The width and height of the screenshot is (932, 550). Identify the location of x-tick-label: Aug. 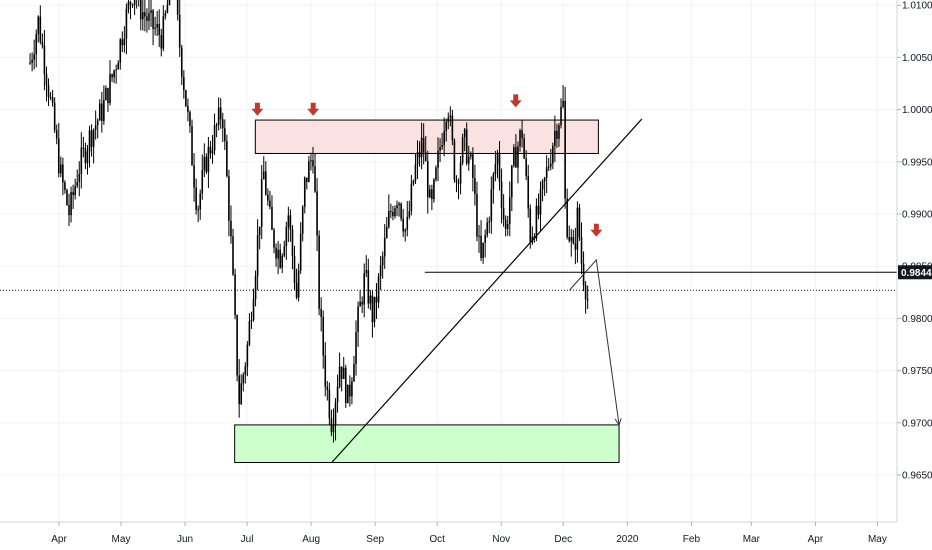
(311, 539).